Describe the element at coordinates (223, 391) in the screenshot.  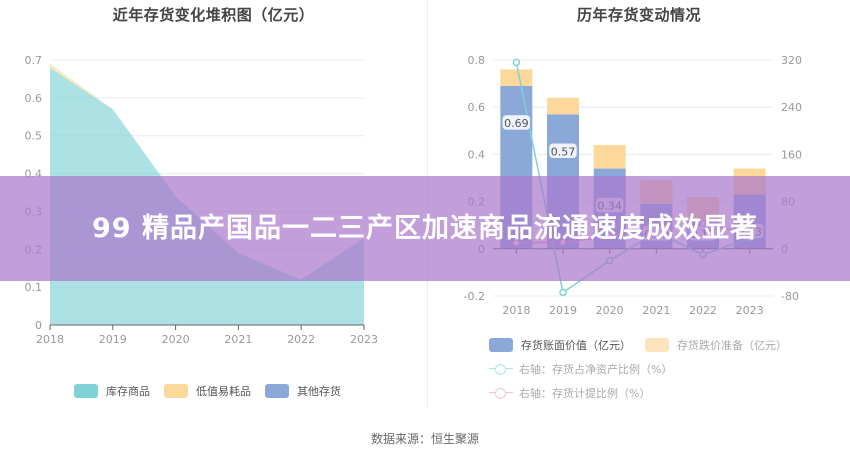
I see `legend-label: 低值易耗品` at that location.